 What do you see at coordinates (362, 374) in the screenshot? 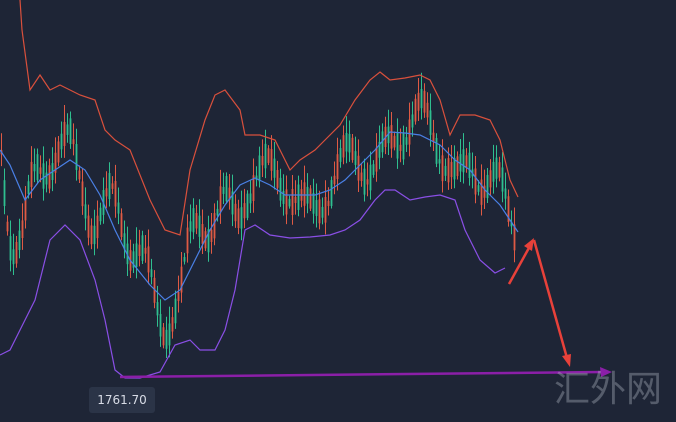
I see `support-line` at bounding box center [362, 374].